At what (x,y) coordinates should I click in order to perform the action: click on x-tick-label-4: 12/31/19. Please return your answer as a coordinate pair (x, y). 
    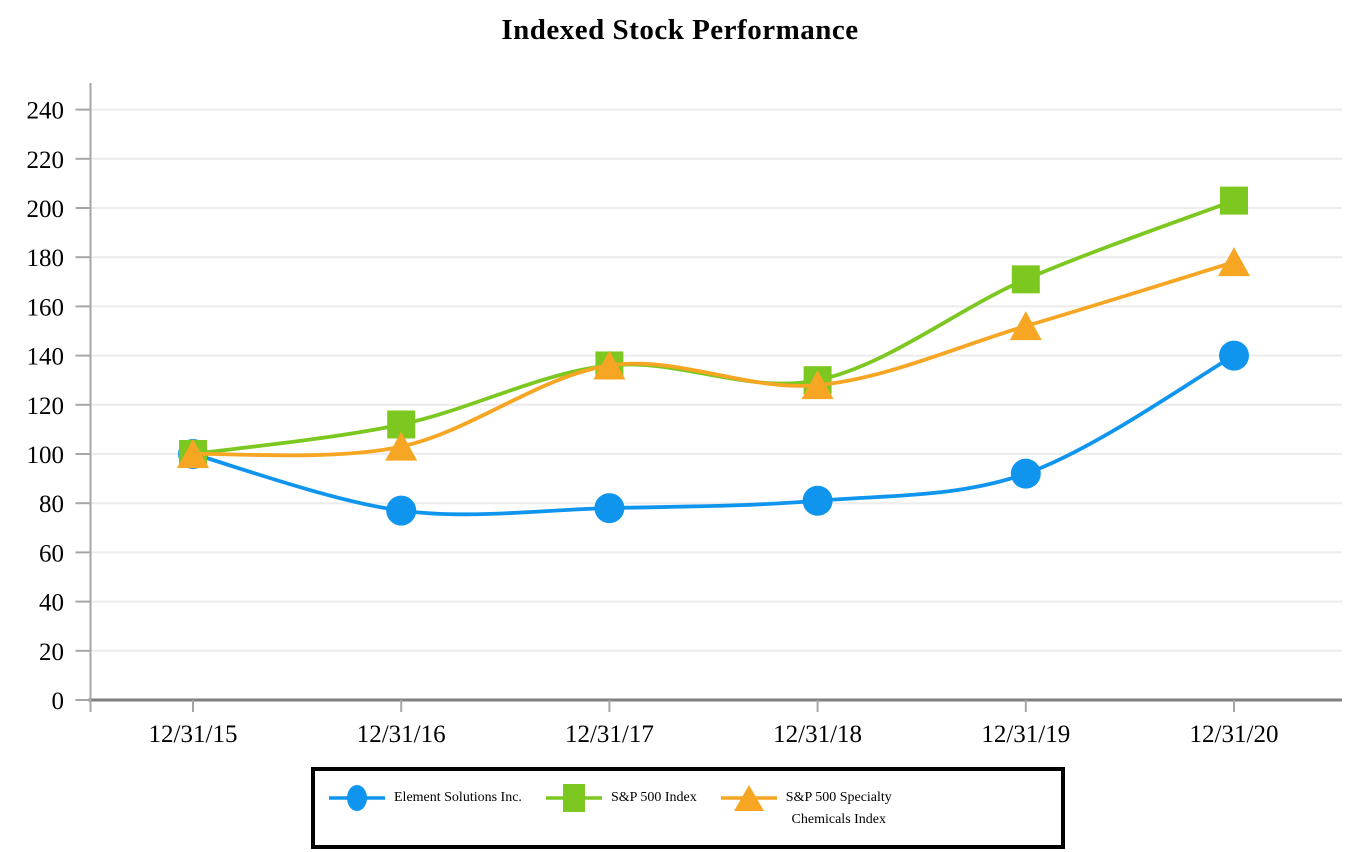
    Looking at the image, I should click on (1025, 734).